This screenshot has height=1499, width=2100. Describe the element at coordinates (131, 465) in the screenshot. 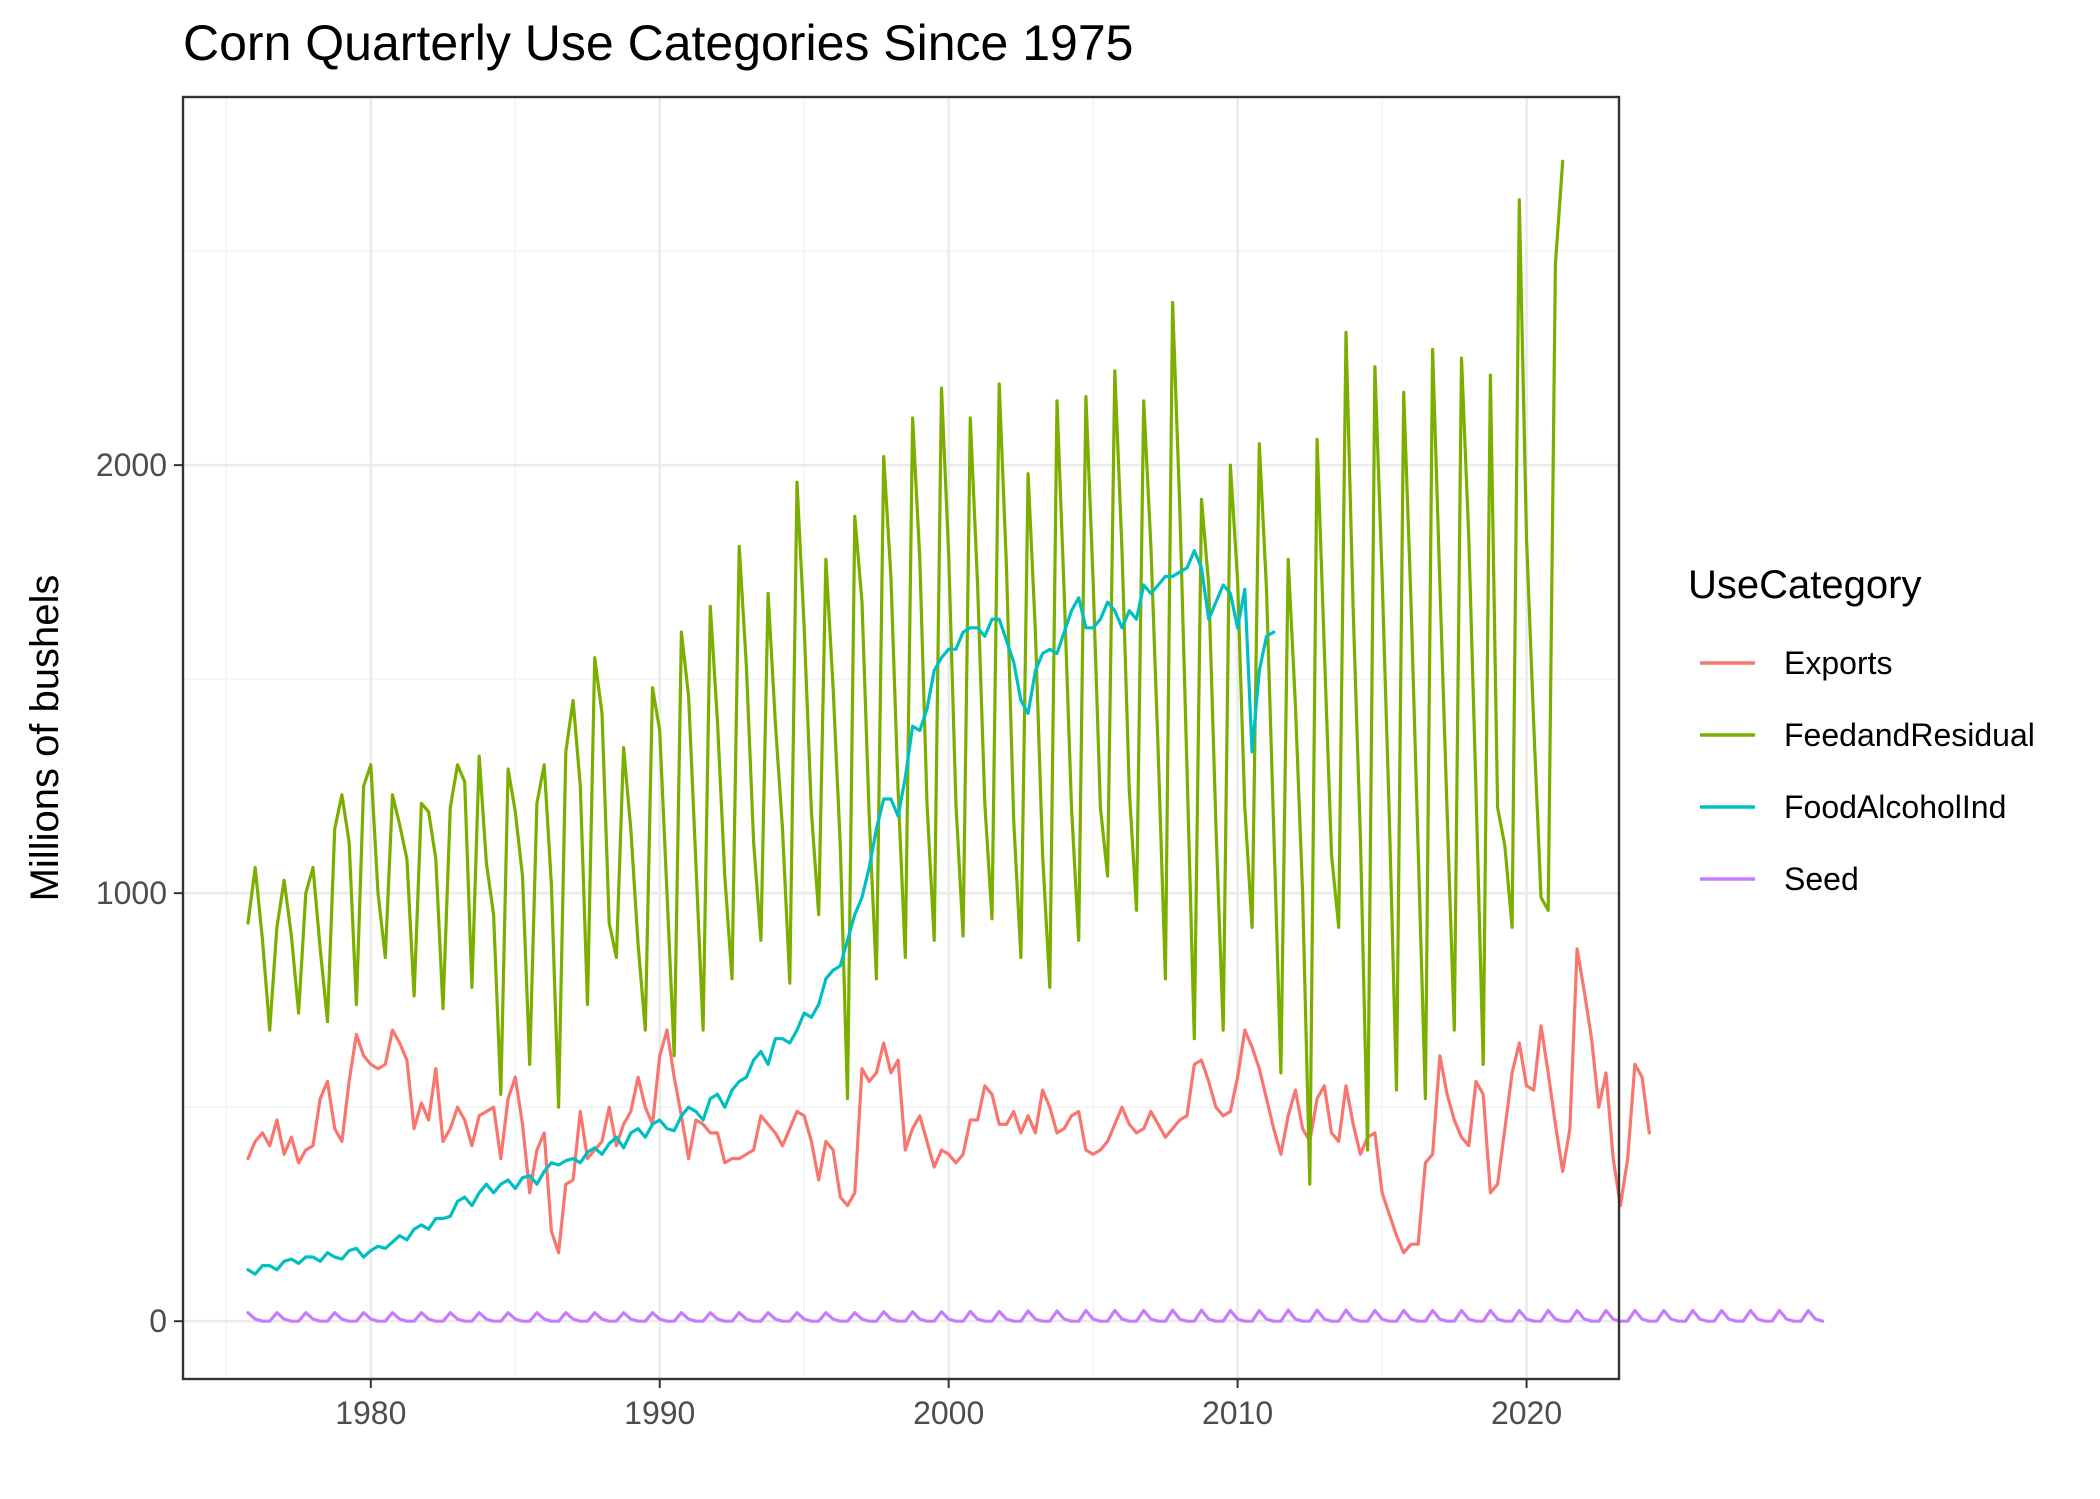

I see `y-tick-label: 2000` at that location.